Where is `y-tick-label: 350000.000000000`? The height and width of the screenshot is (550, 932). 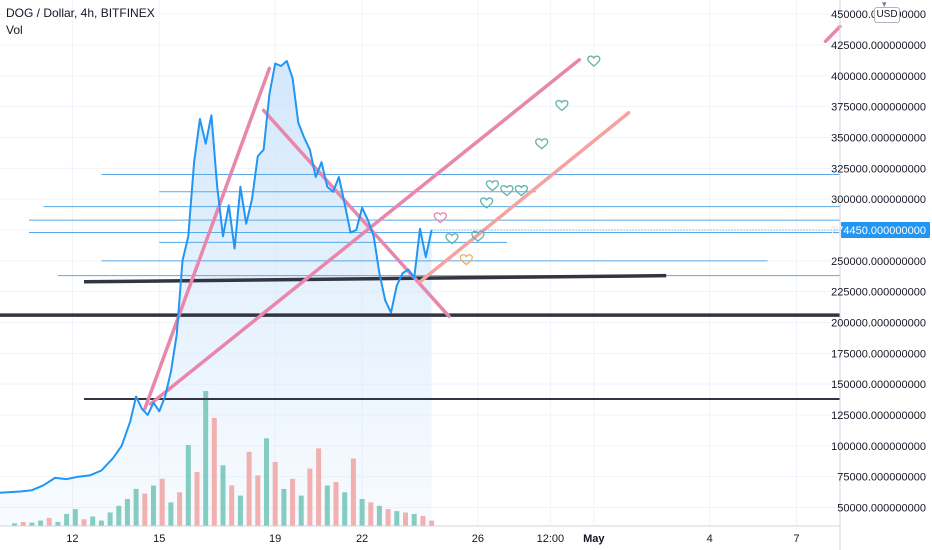 y-tick-label: 350000.000000000 is located at coordinates (878, 139).